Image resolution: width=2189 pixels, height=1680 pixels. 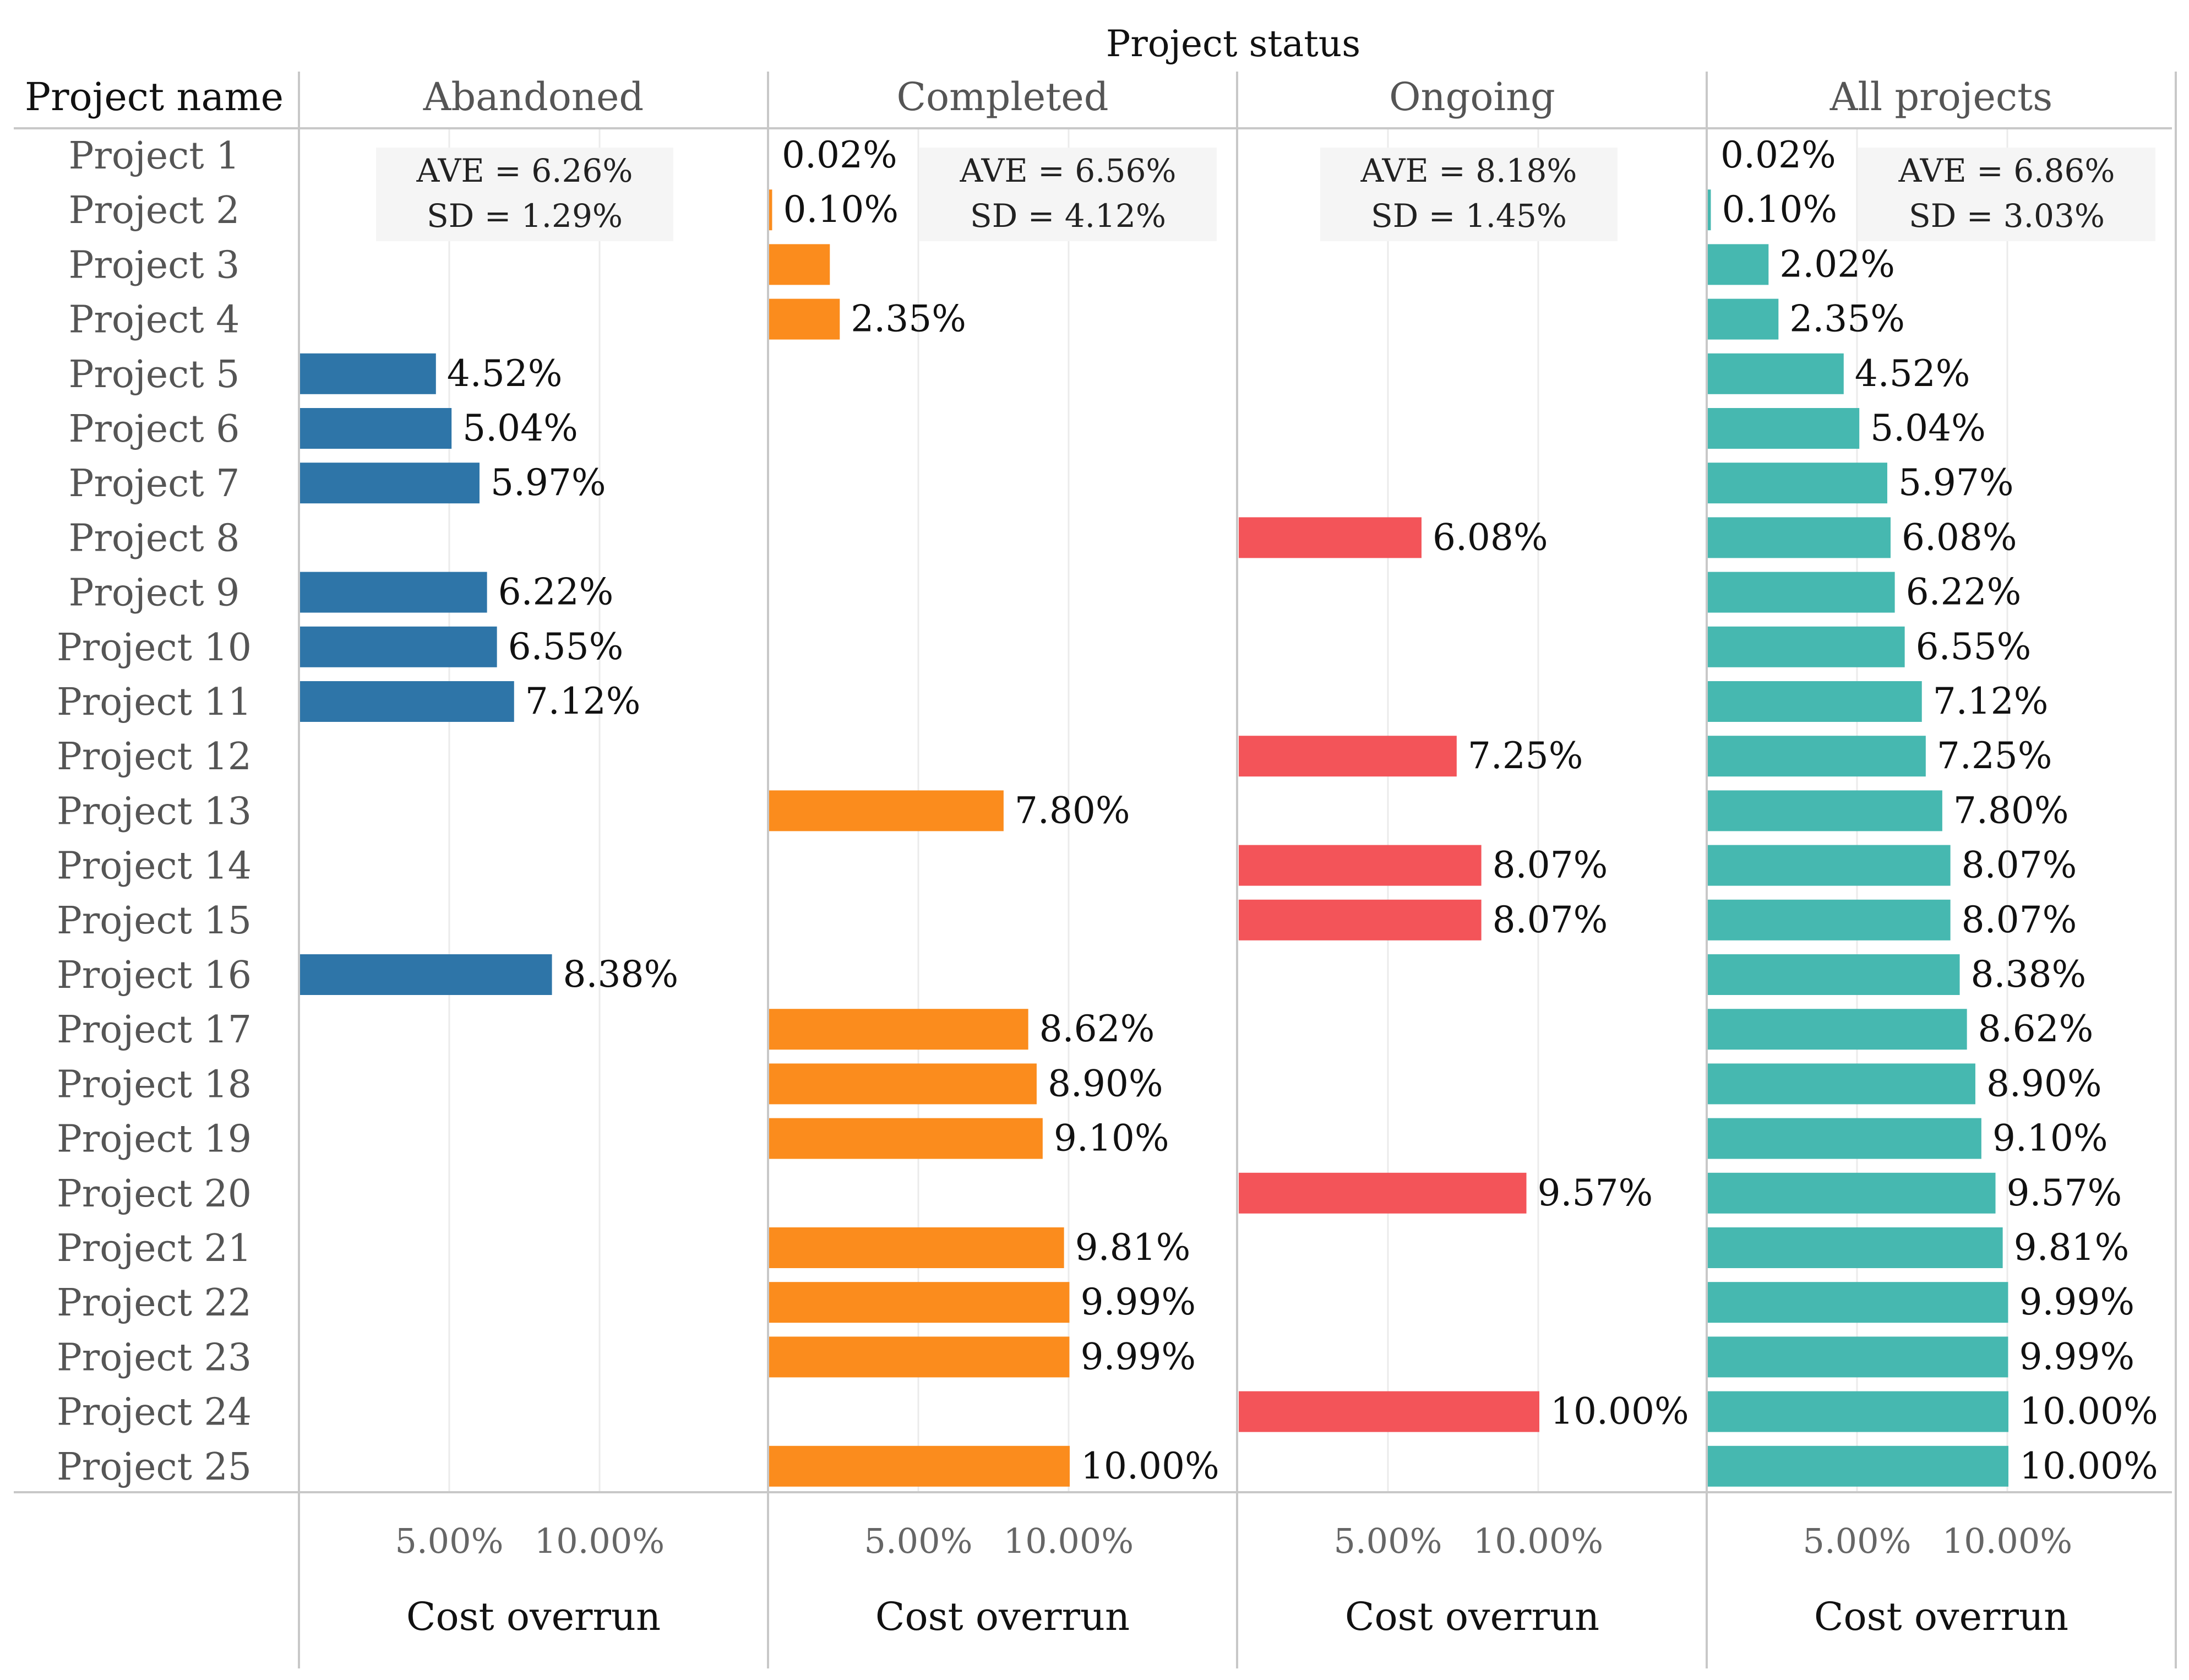 What do you see at coordinates (1138, 1356) in the screenshot?
I see `value-label-completed-project-23: 9.99%` at bounding box center [1138, 1356].